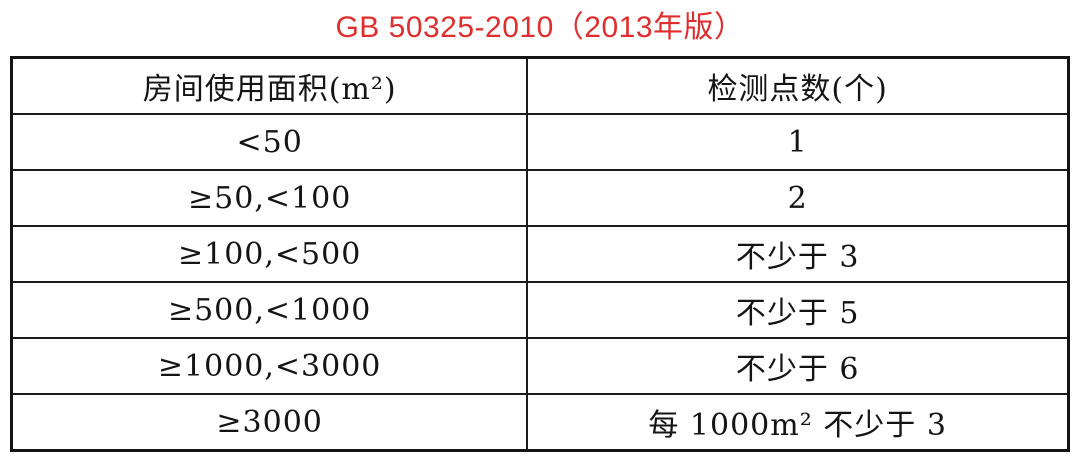  Describe the element at coordinates (798, 422) in the screenshot. I see `points-cell: 每 1000m² 不少于 3` at that location.